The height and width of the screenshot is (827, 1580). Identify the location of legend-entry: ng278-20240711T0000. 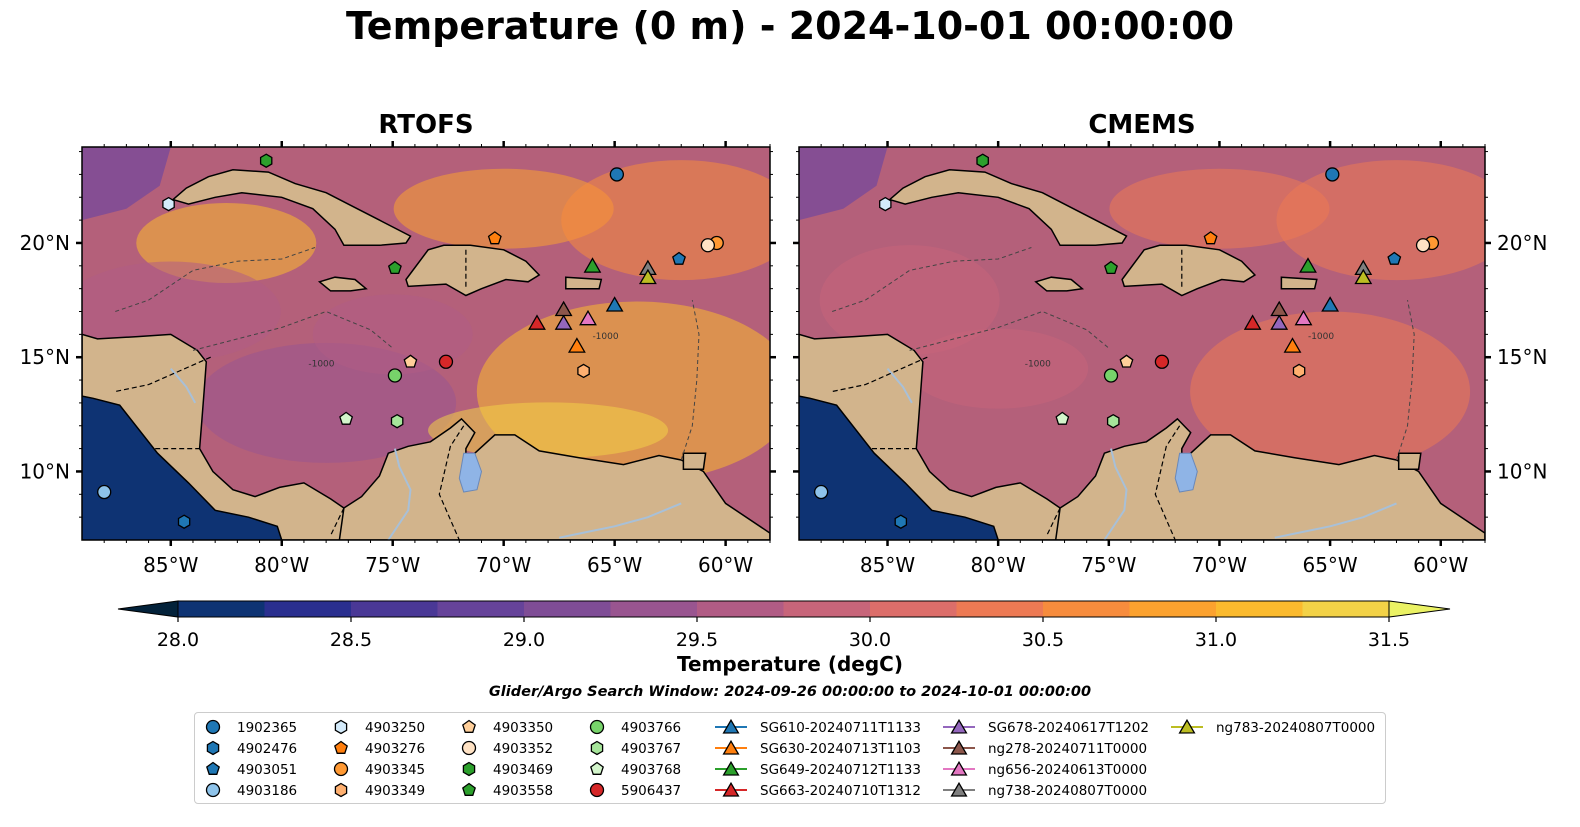
(1045, 748).